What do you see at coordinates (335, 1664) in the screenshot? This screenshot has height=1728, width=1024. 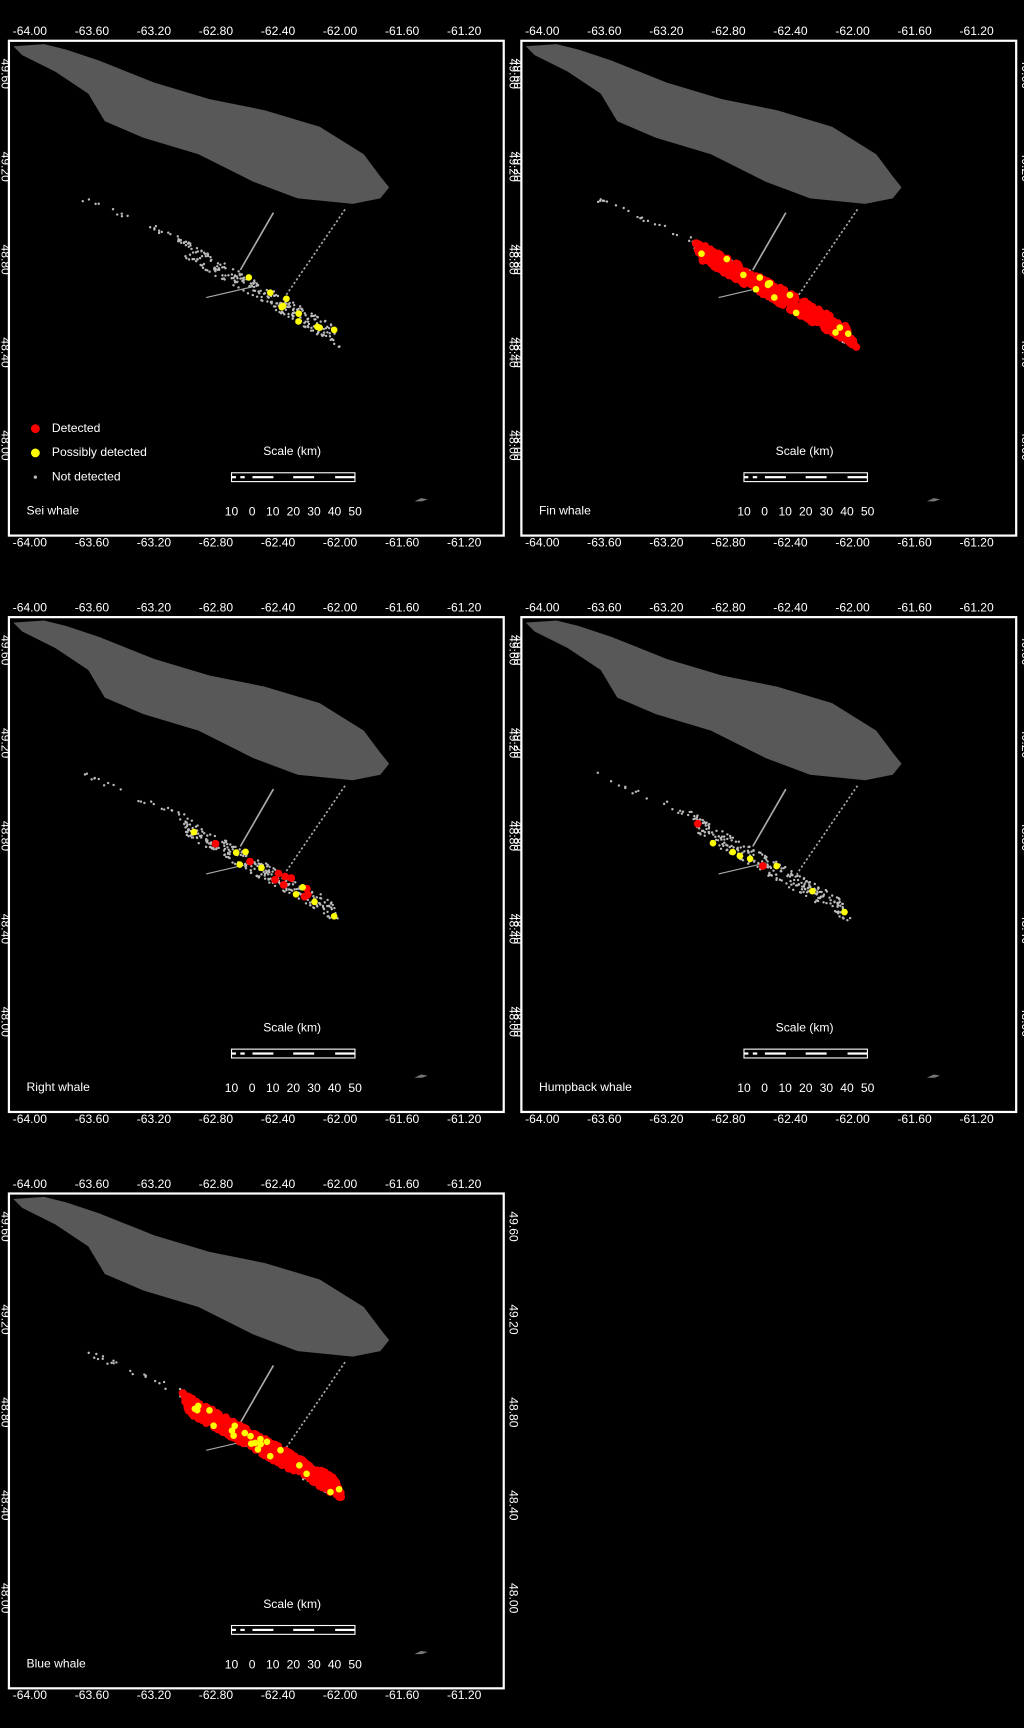 I see `scale-label: 40` at bounding box center [335, 1664].